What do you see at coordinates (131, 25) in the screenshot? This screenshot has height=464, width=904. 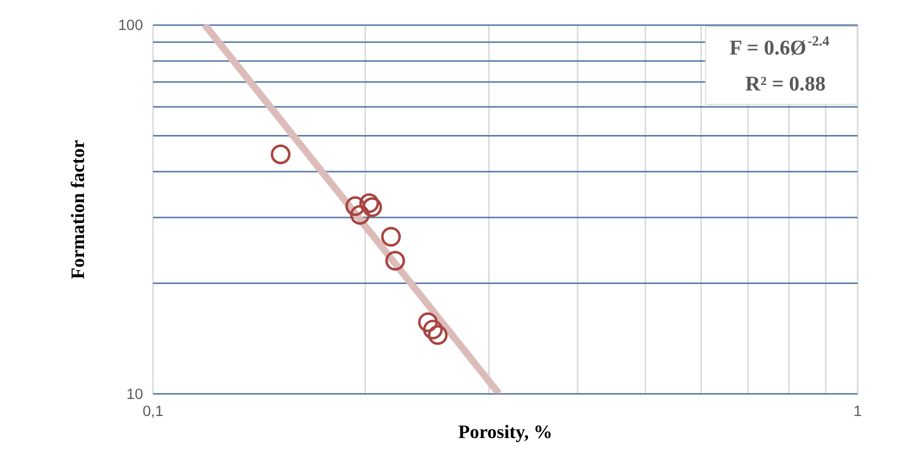 I see `y-tick-label: 100` at bounding box center [131, 25].